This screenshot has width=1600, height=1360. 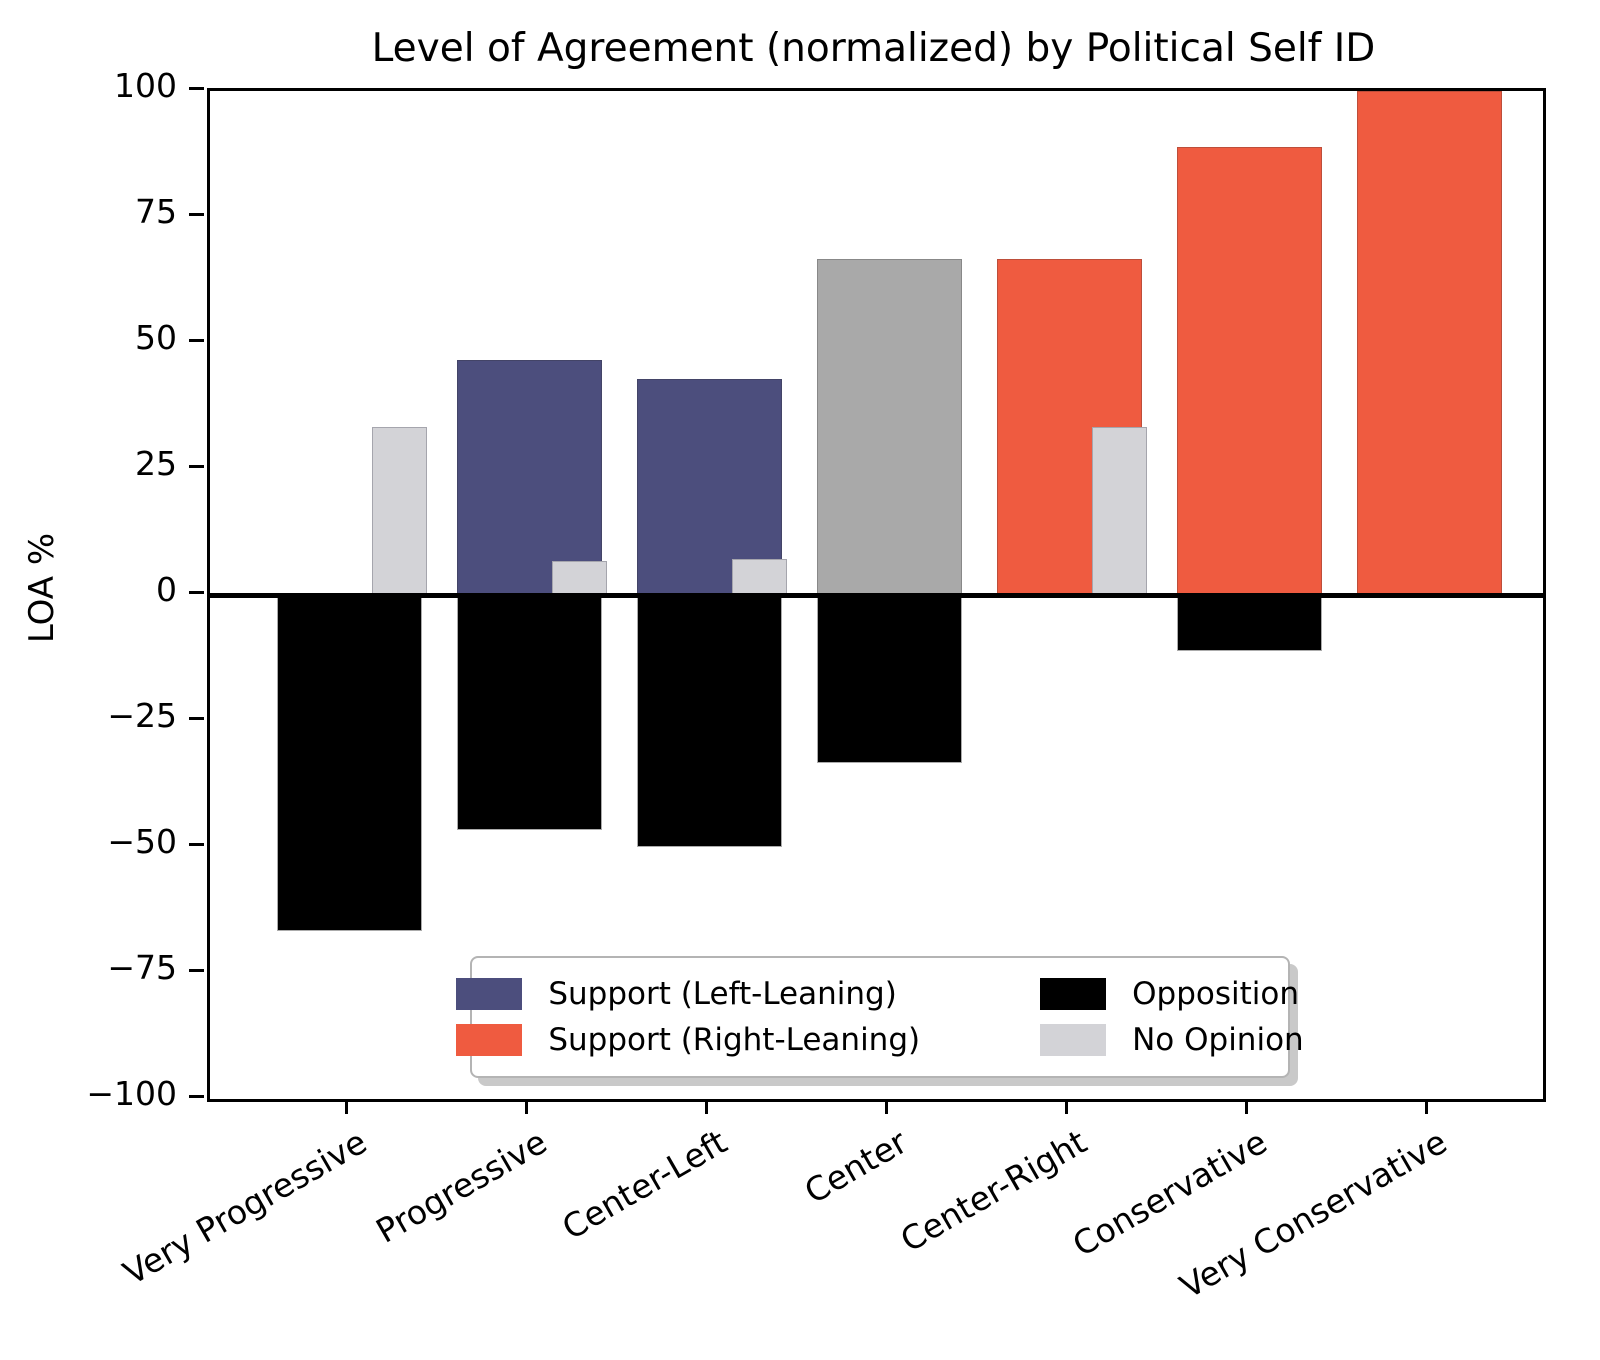 What do you see at coordinates (855, 1167) in the screenshot?
I see `x-tick-label: Center` at bounding box center [855, 1167].